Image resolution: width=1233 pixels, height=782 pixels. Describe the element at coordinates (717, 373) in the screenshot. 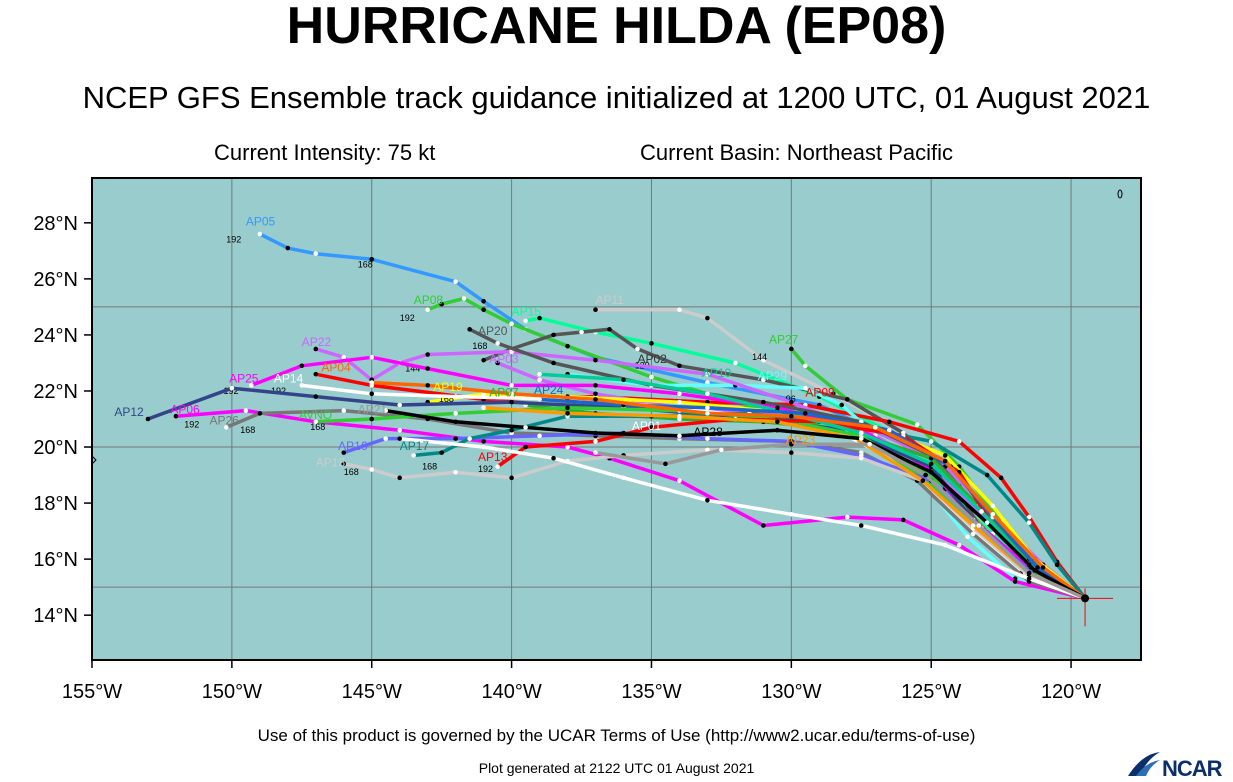

I see `member-label: AP10` at that location.